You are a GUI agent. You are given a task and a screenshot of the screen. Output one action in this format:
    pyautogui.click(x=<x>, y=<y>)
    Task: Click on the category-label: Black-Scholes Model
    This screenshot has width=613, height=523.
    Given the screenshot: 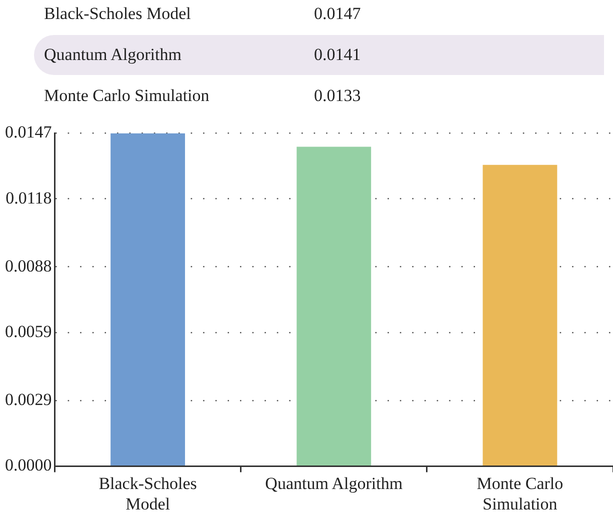 What is the action you would take?
    pyautogui.click(x=117, y=13)
    